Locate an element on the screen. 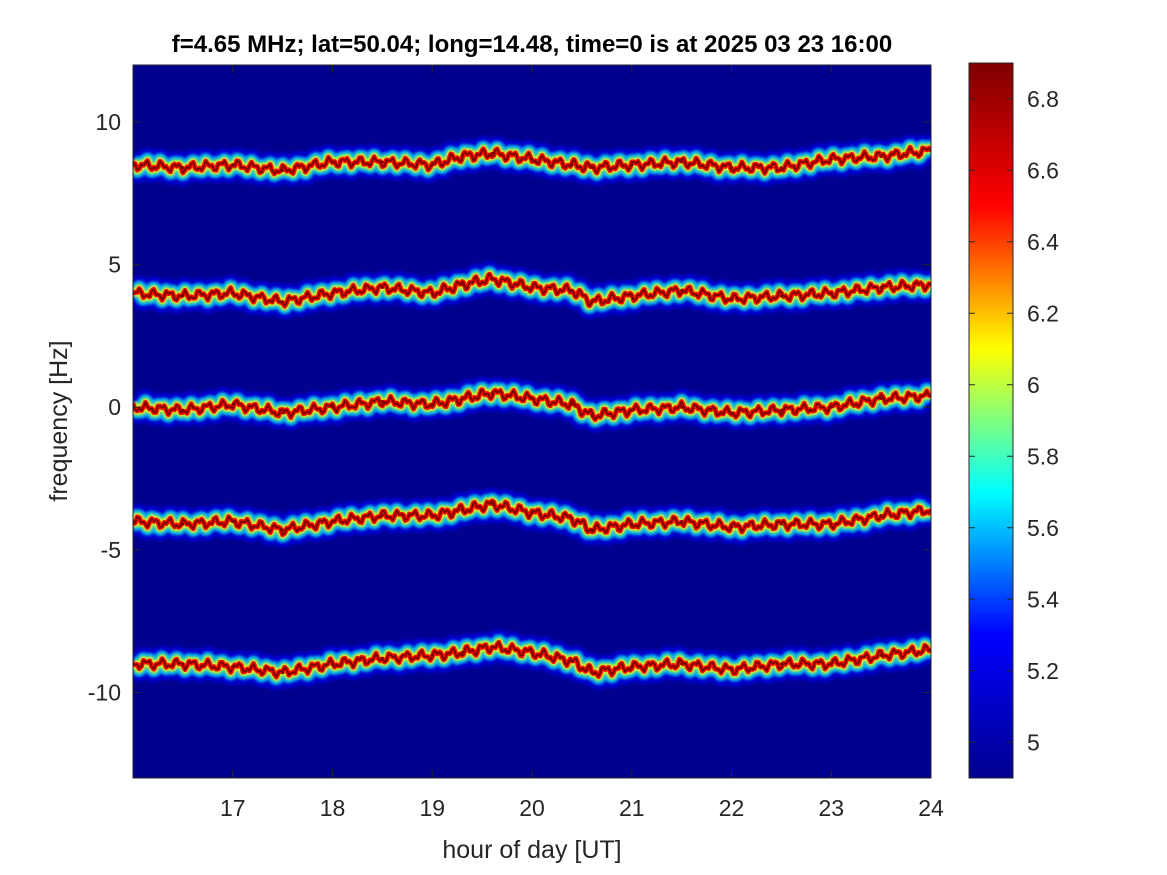 The width and height of the screenshot is (1167, 875). x-tick-label: 18 is located at coordinates (333, 808).